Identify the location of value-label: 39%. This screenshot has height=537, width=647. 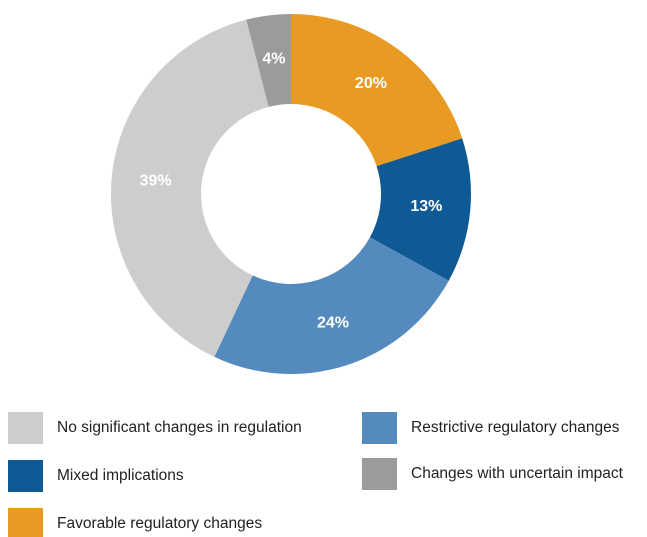
(156, 180).